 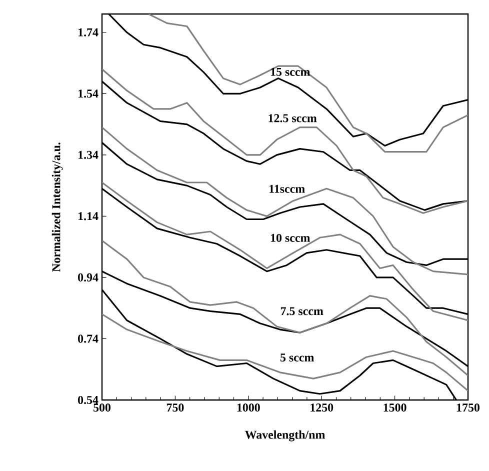 I want to click on x-tick-label: 1250, so click(x=322, y=408).